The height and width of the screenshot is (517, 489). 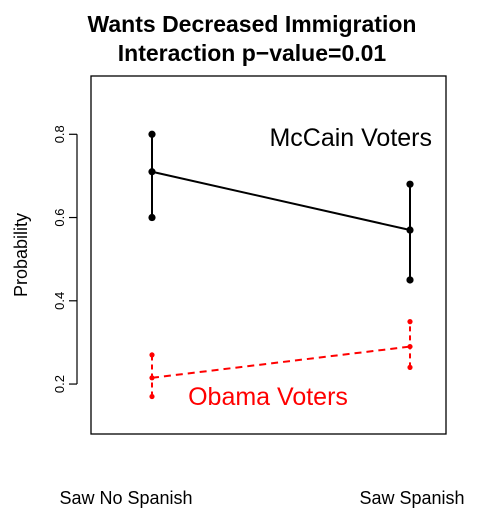 What do you see at coordinates (59, 134) in the screenshot?
I see `y-tick-label: 0.8` at bounding box center [59, 134].